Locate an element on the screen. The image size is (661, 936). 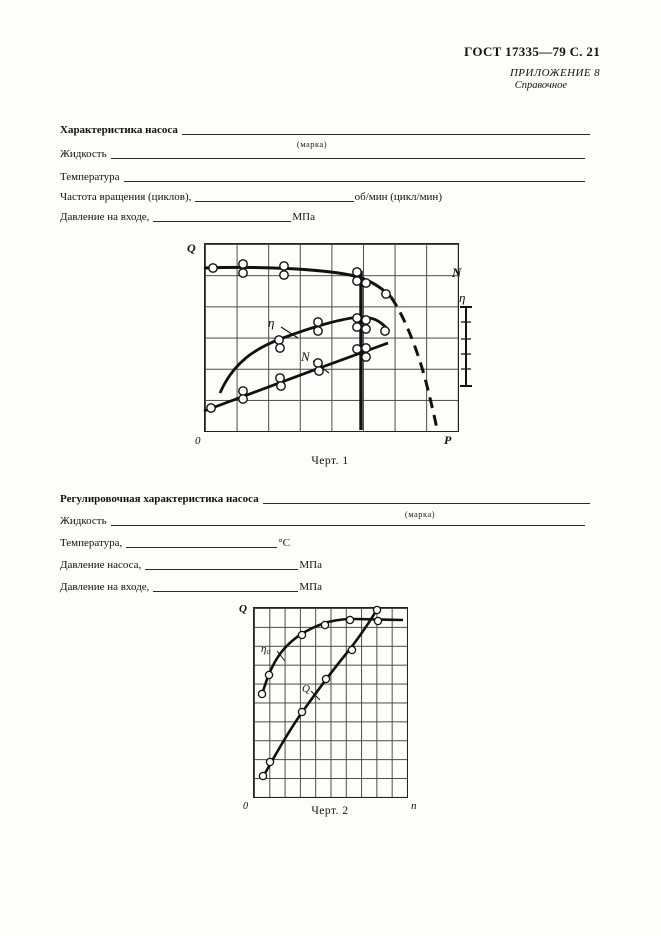
appendix-title: ПРИЛОЖЕНИЕ 8 is located at coordinates (554, 73).